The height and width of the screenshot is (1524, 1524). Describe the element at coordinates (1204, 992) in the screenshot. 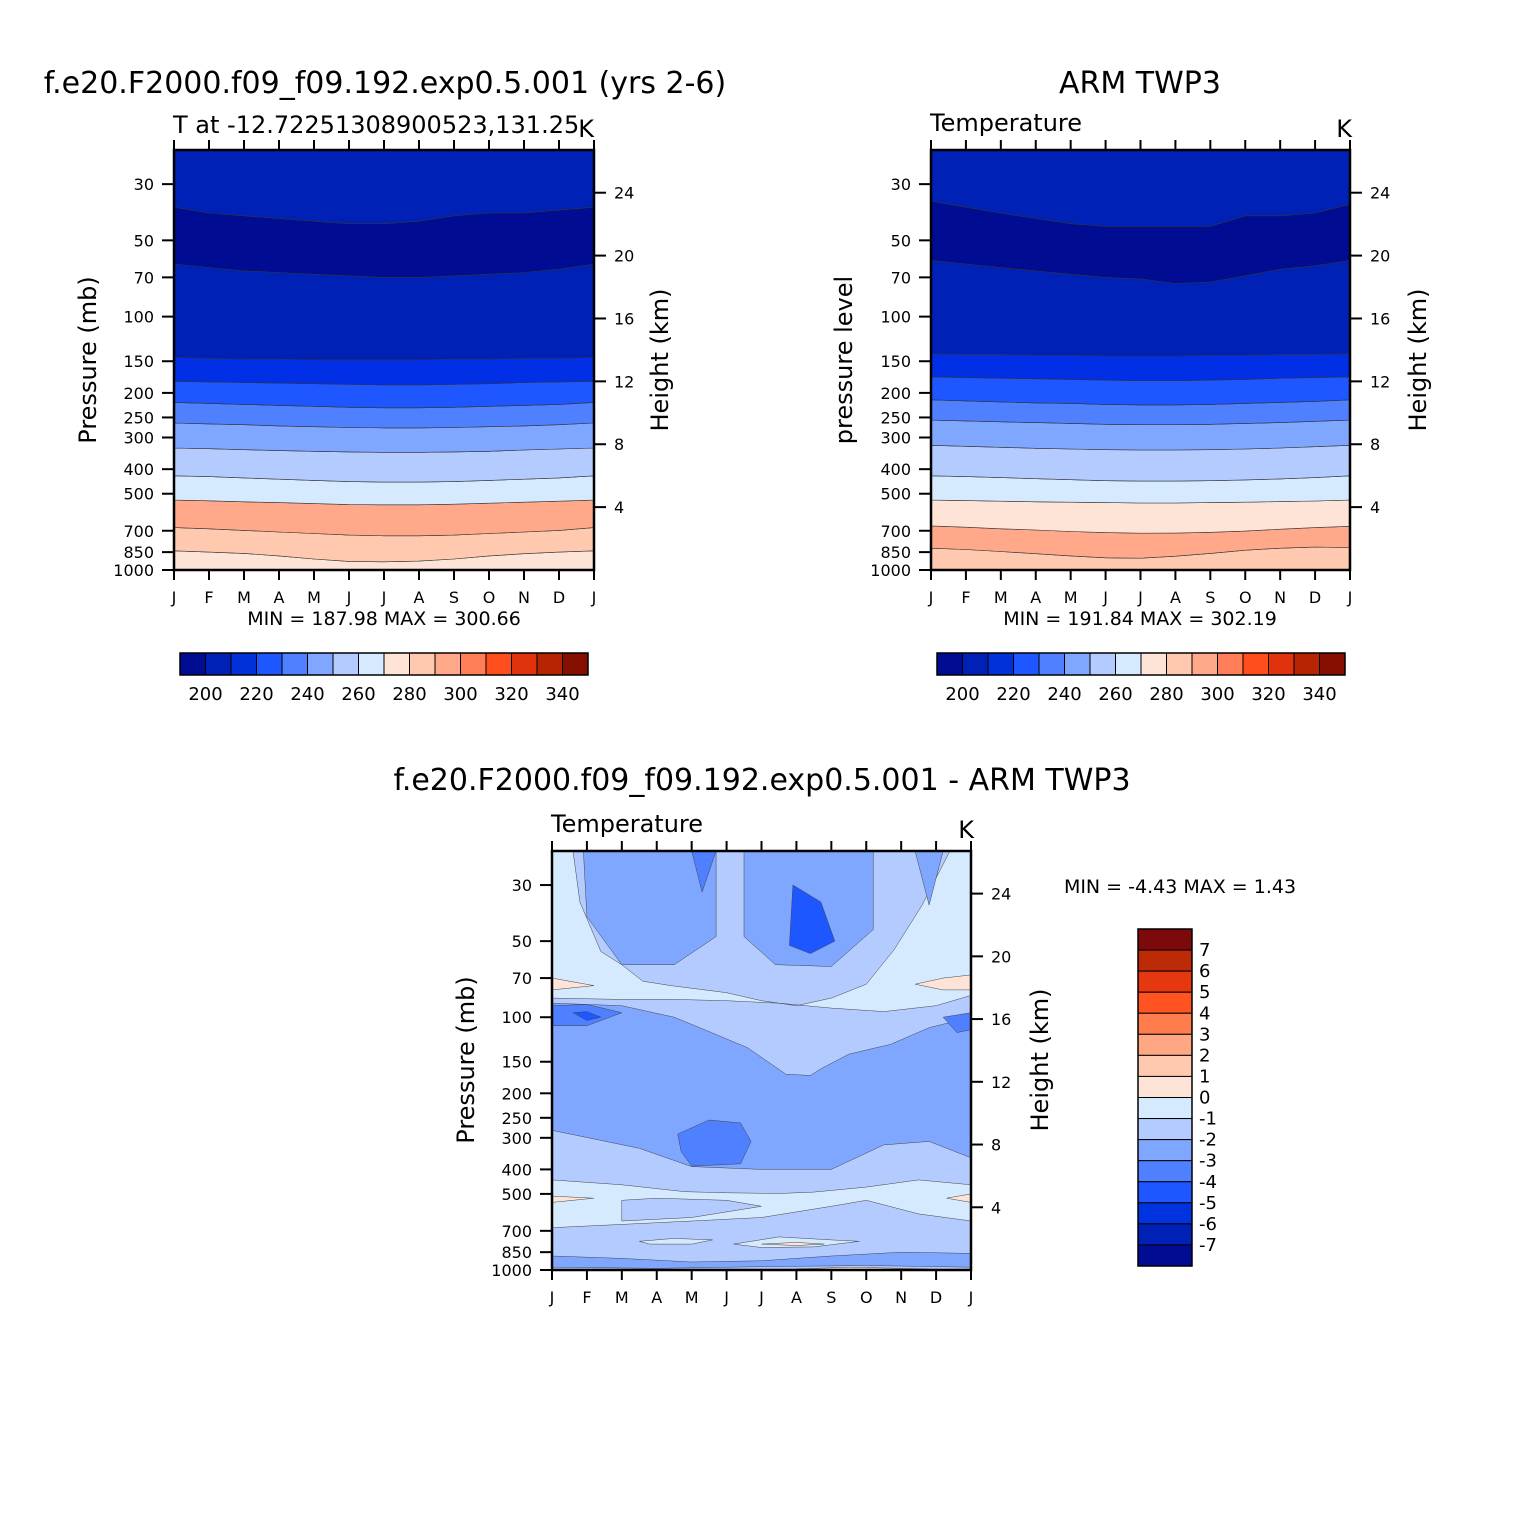

I see `colorbar-label: 5` at that location.